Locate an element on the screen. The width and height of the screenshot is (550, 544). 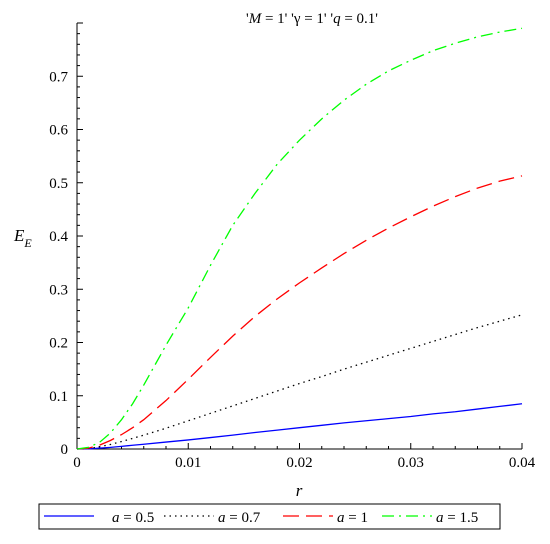
x-tick-label: 0.04 is located at coordinates (522, 463).